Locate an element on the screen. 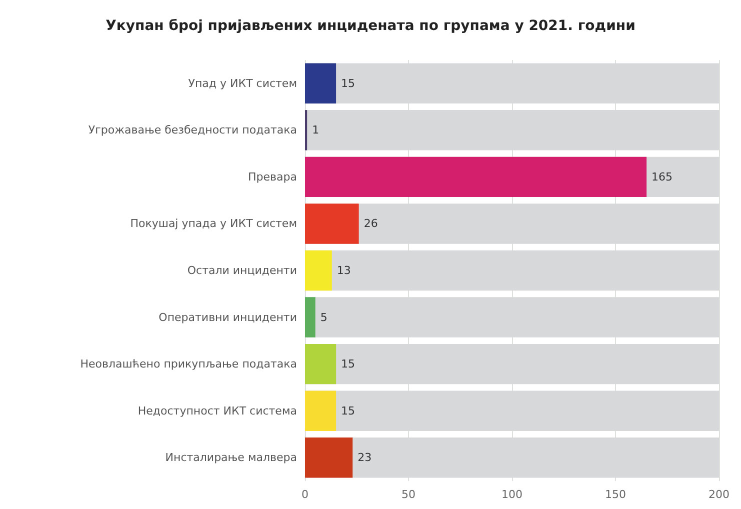 The height and width of the screenshot is (509, 741). data-label: 5 is located at coordinates (324, 317).